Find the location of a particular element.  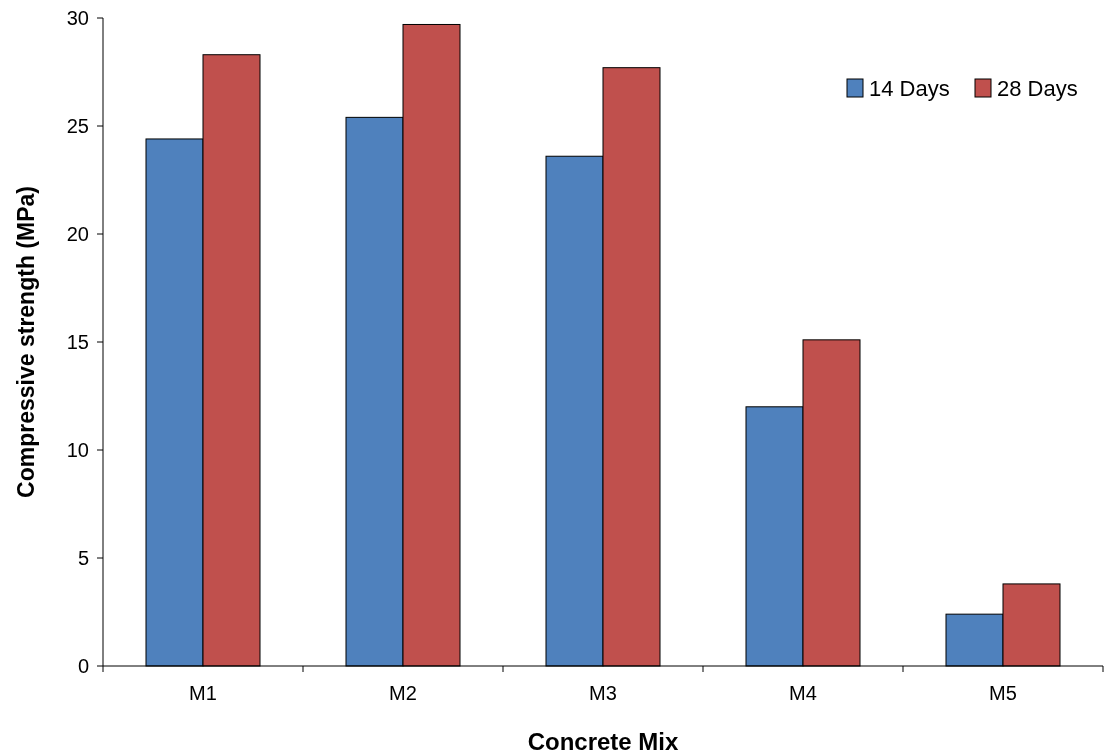

x-tick-label: M2 is located at coordinates (403, 693).